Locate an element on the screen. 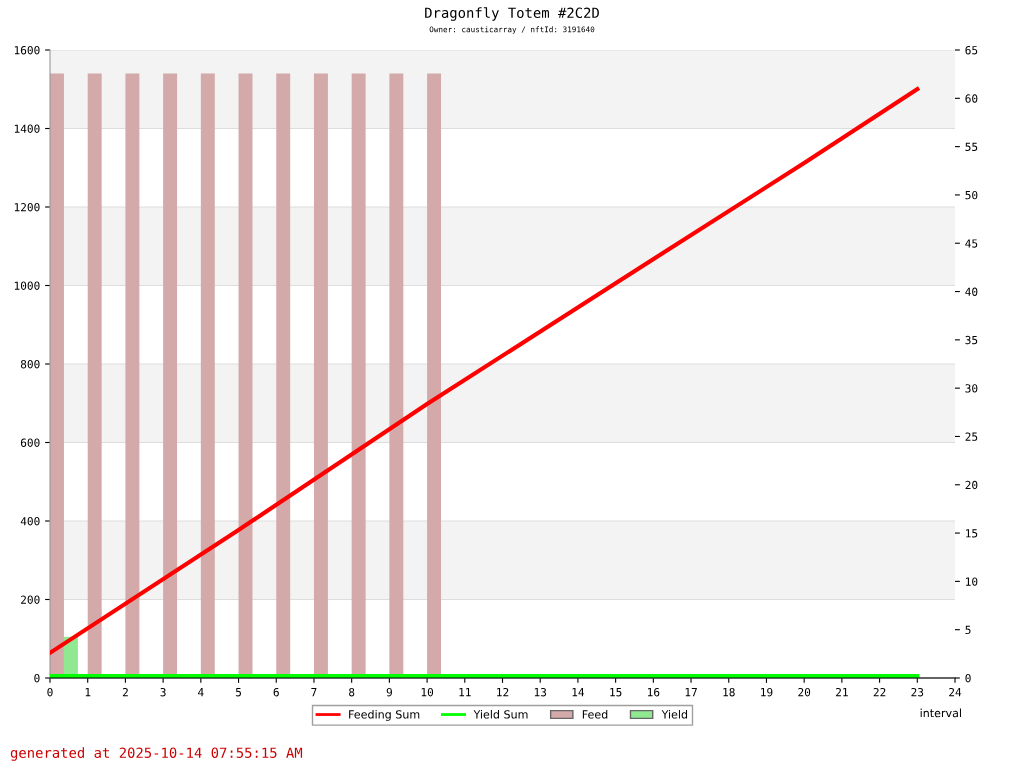 The image size is (1024, 768). y-tick-label: 200 is located at coordinates (30, 599).